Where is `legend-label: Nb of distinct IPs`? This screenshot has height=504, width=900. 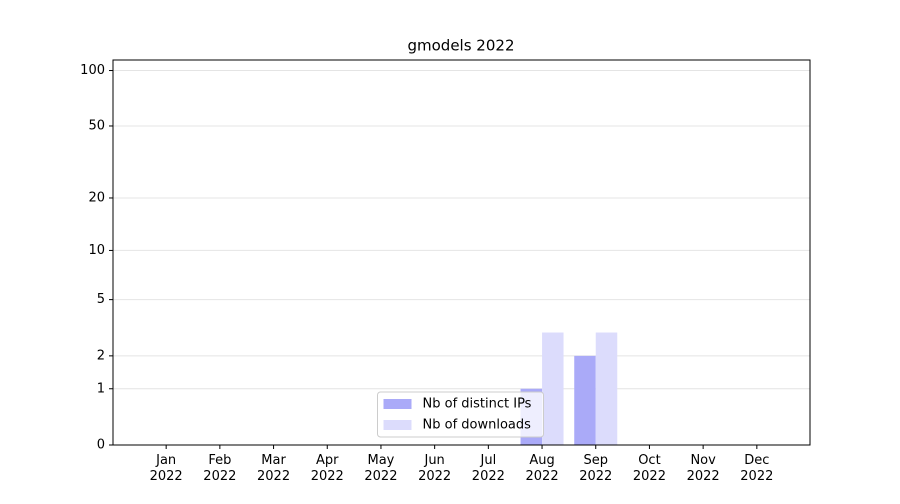
legend-label: Nb of distinct IPs is located at coordinates (477, 404).